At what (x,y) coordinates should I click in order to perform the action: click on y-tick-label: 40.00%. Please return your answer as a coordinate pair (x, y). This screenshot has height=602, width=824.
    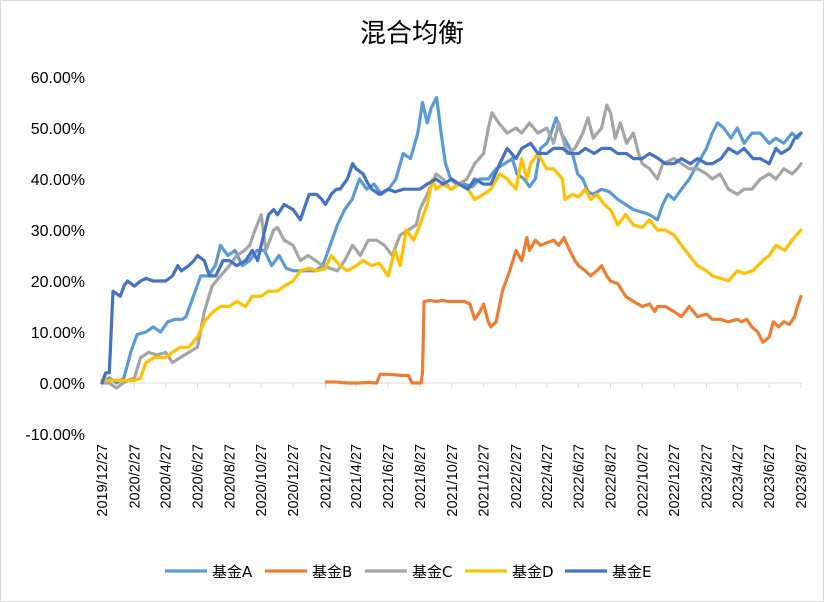
    Looking at the image, I should click on (58, 180).